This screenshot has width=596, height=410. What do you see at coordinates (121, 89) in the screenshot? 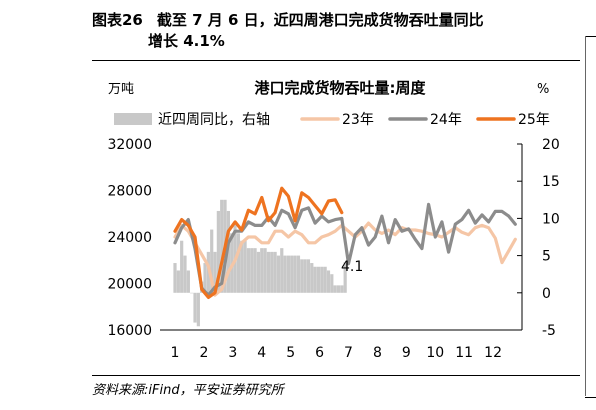
I see `left-axis-unit: 万吨` at bounding box center [121, 89].